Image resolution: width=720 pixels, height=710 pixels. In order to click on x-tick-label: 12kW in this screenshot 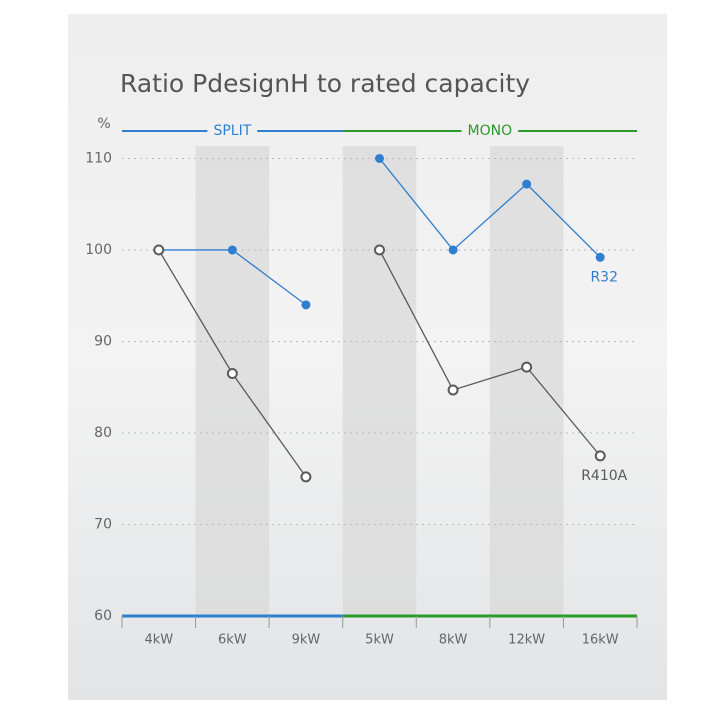, I will do `click(526, 640)`.